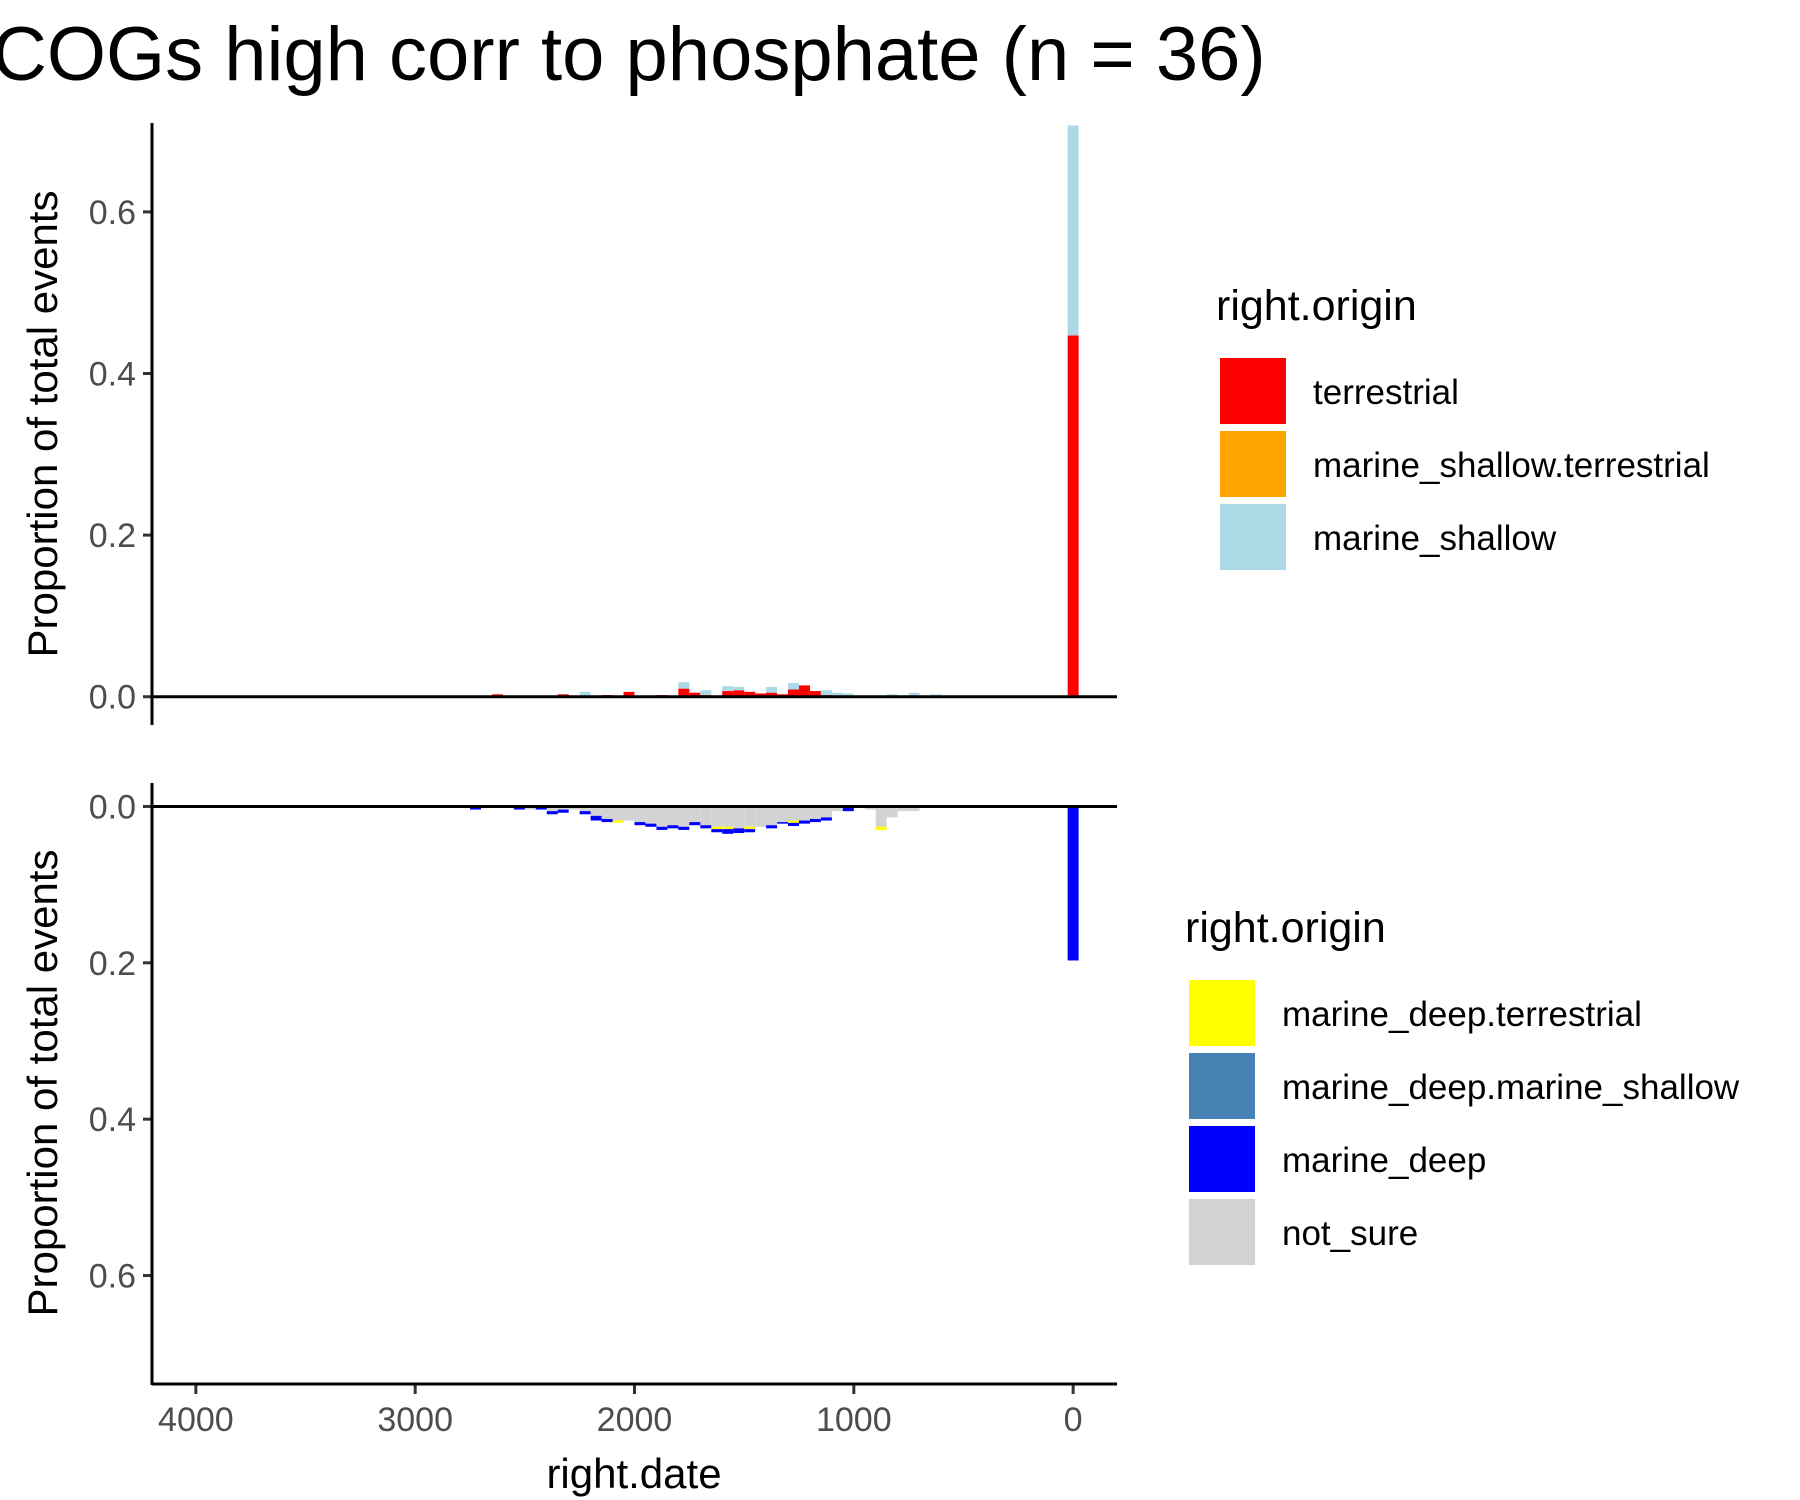 The image size is (1800, 1500). Describe the element at coordinates (112, 1277) in the screenshot. I see `bottom-y-tick-label: 0.6` at that location.